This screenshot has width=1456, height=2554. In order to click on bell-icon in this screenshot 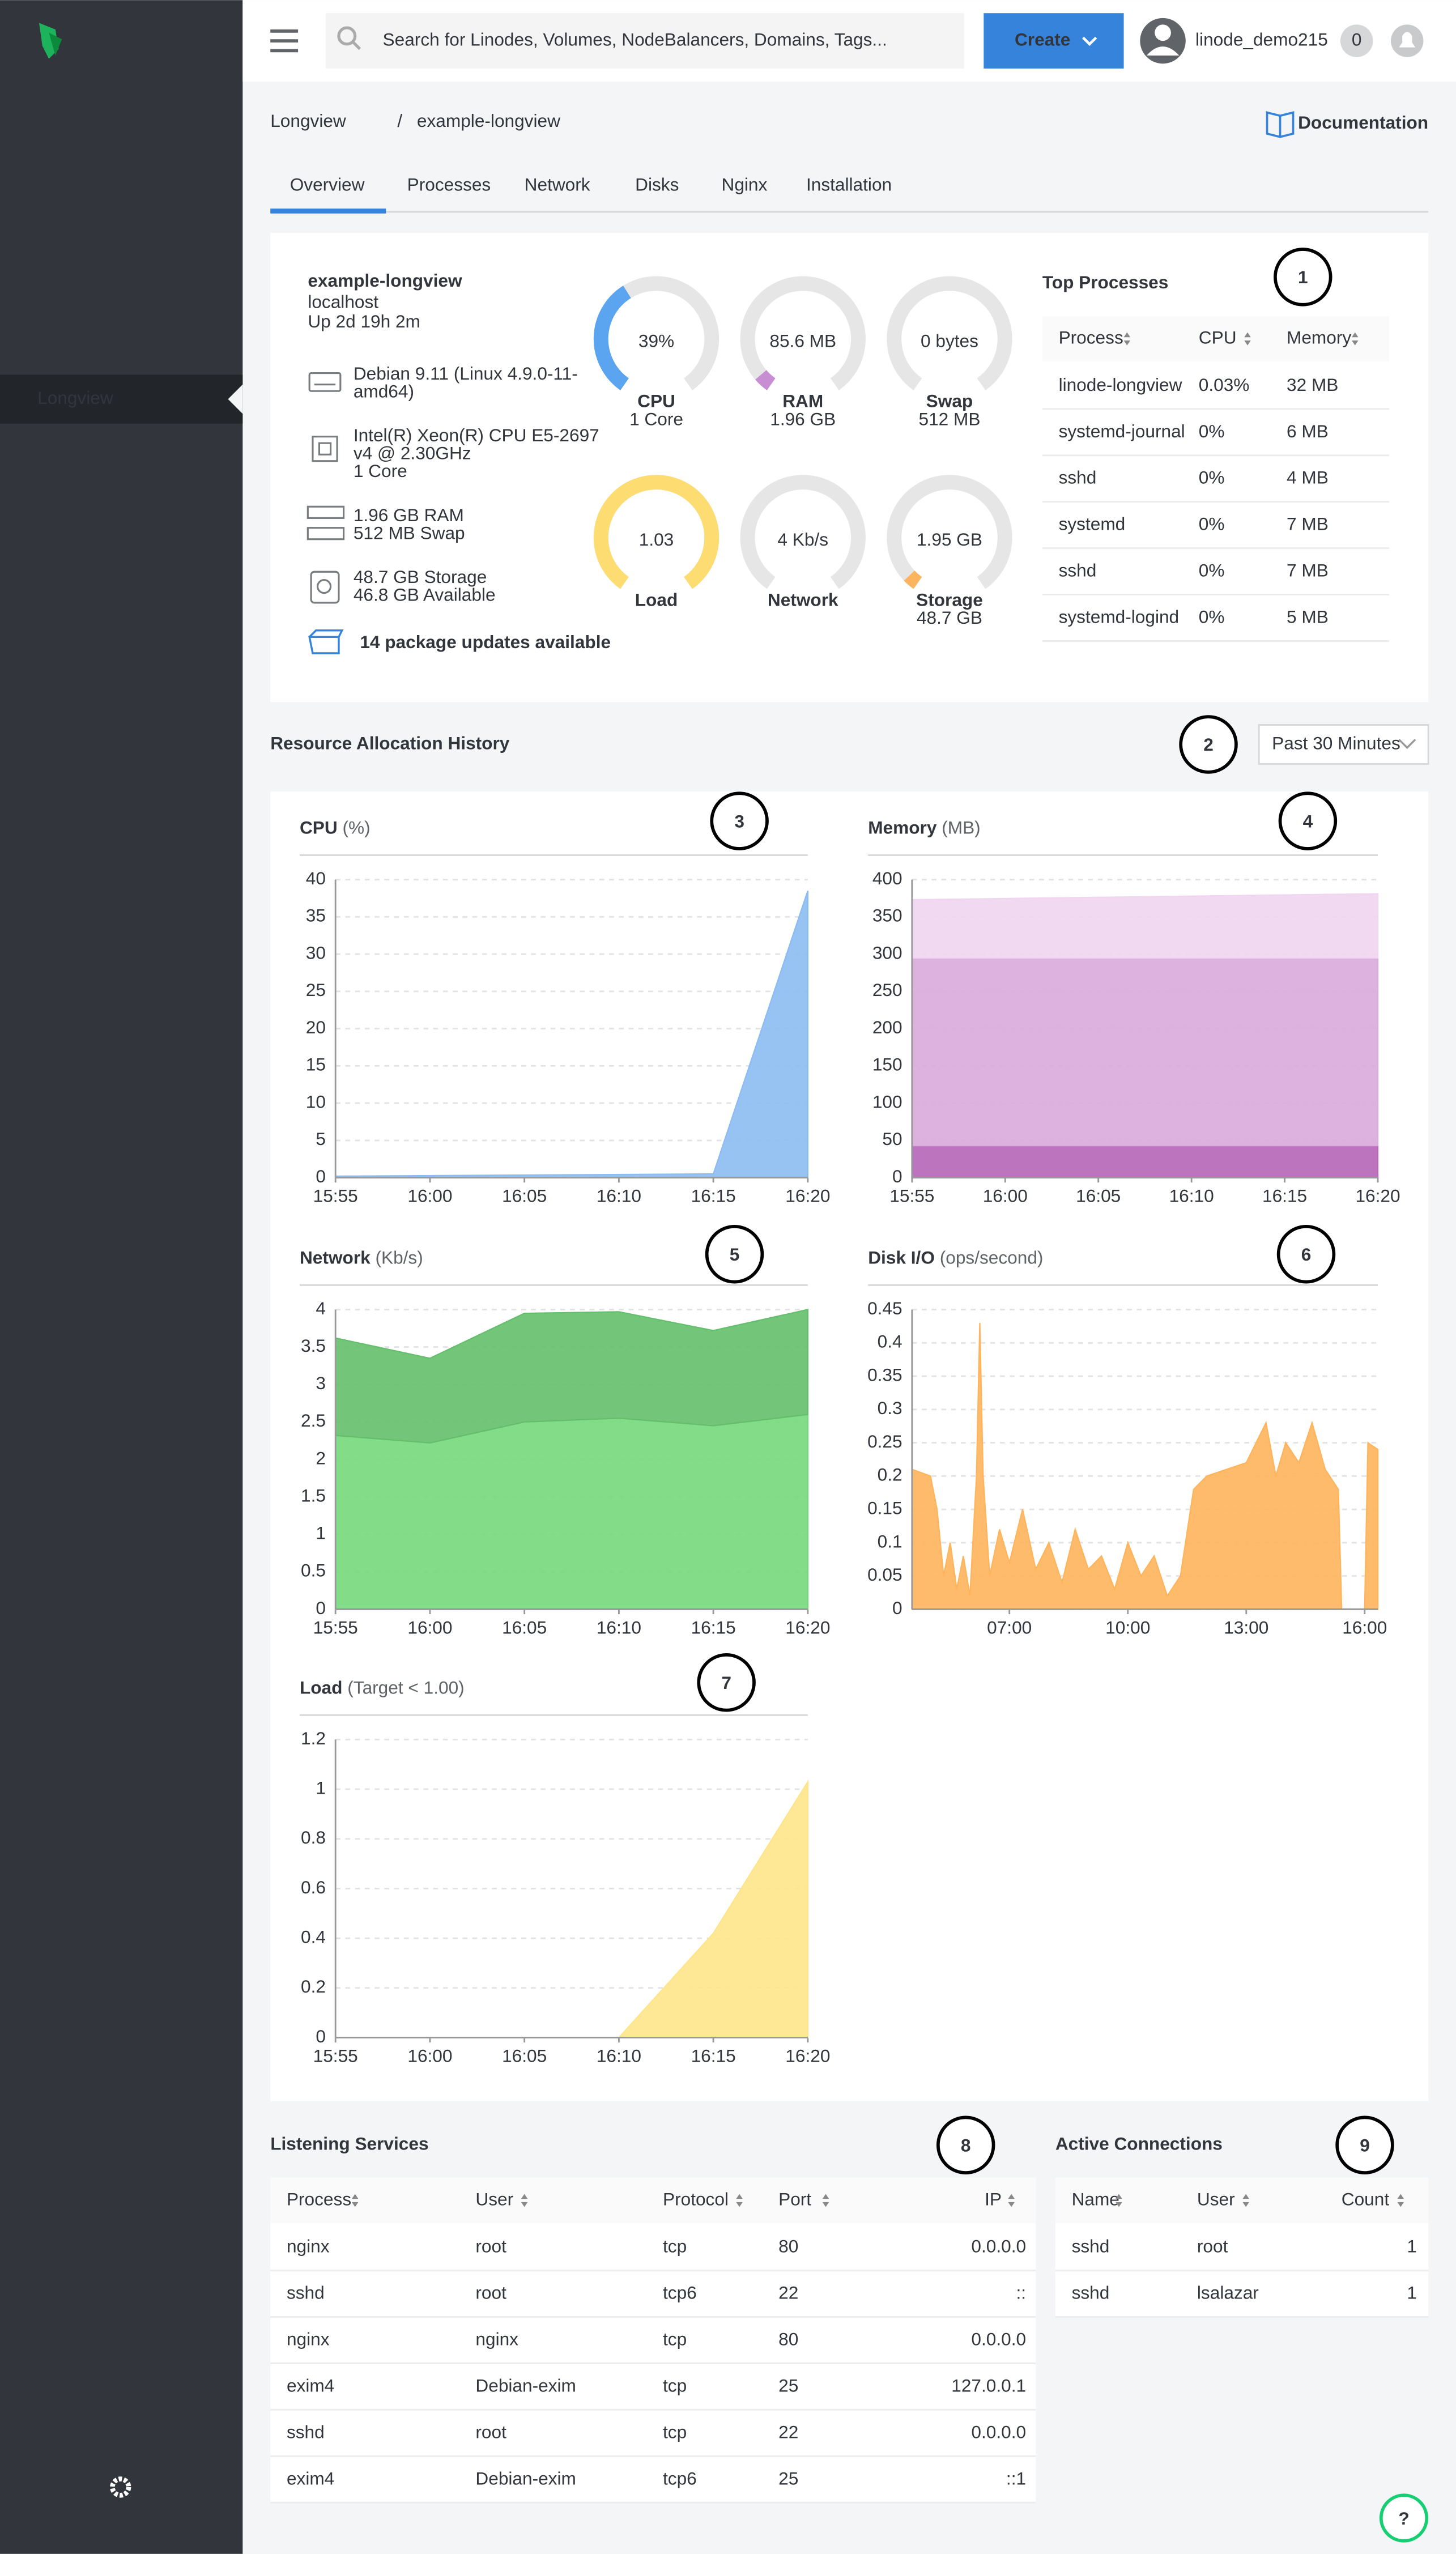, I will do `click(1407, 40)`.